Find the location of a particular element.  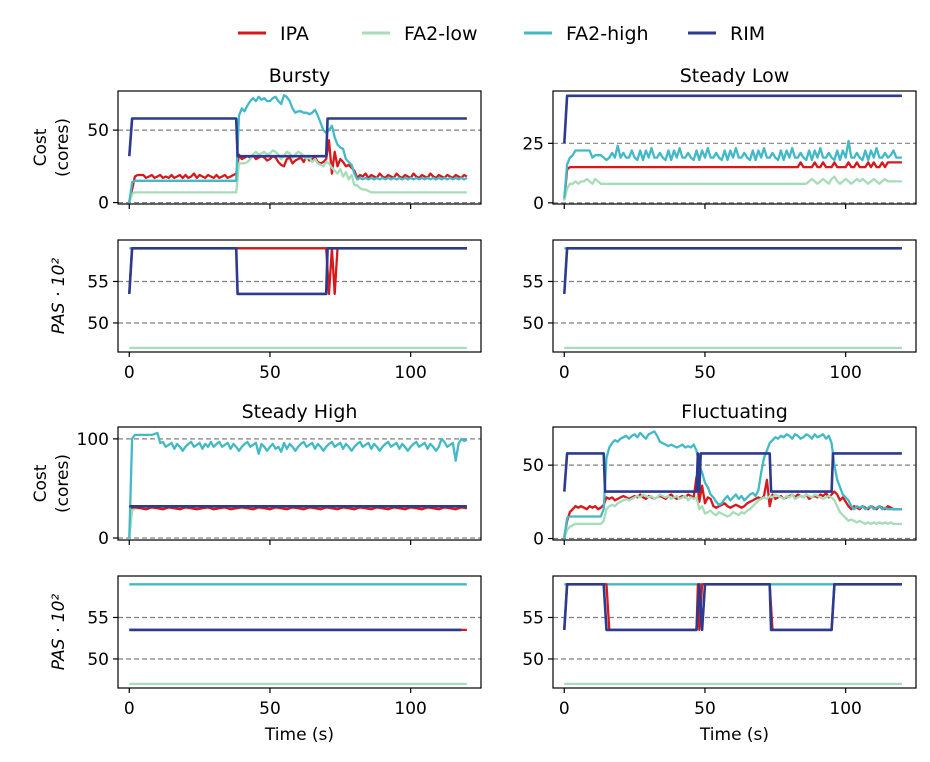

legend-entry-fa2-low: FA2-low is located at coordinates (420, 34).